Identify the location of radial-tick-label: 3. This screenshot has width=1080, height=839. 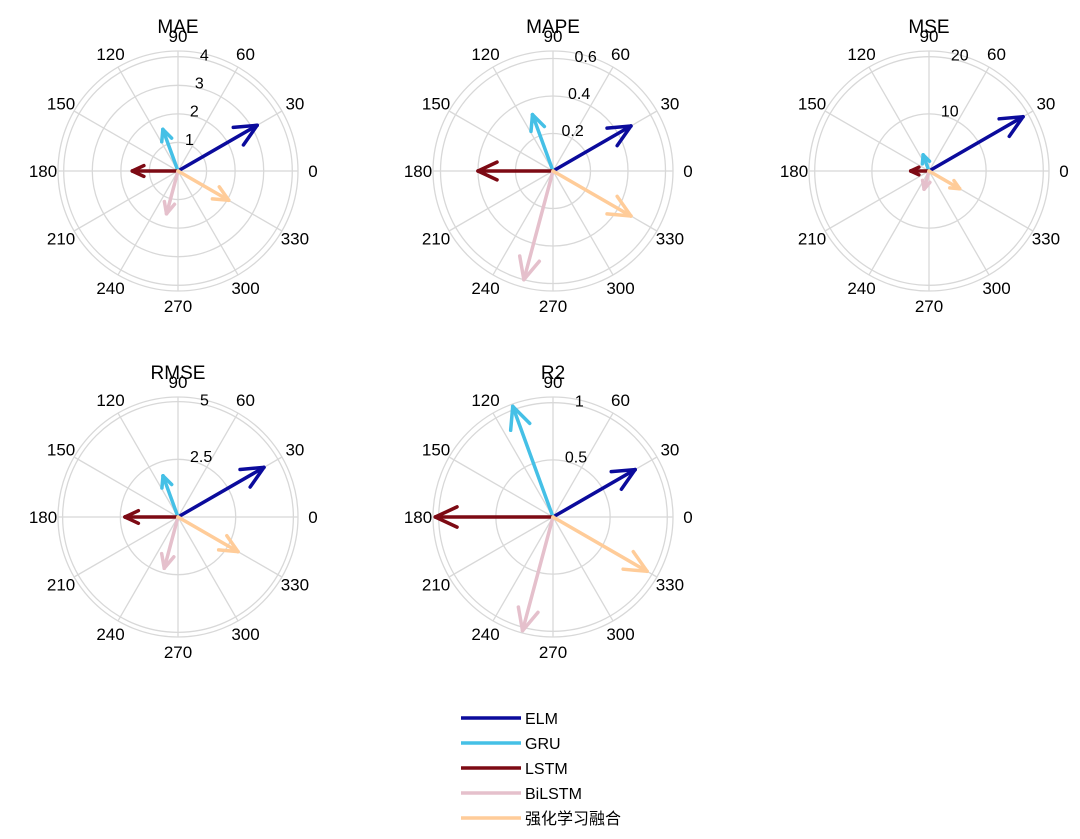
(199, 84).